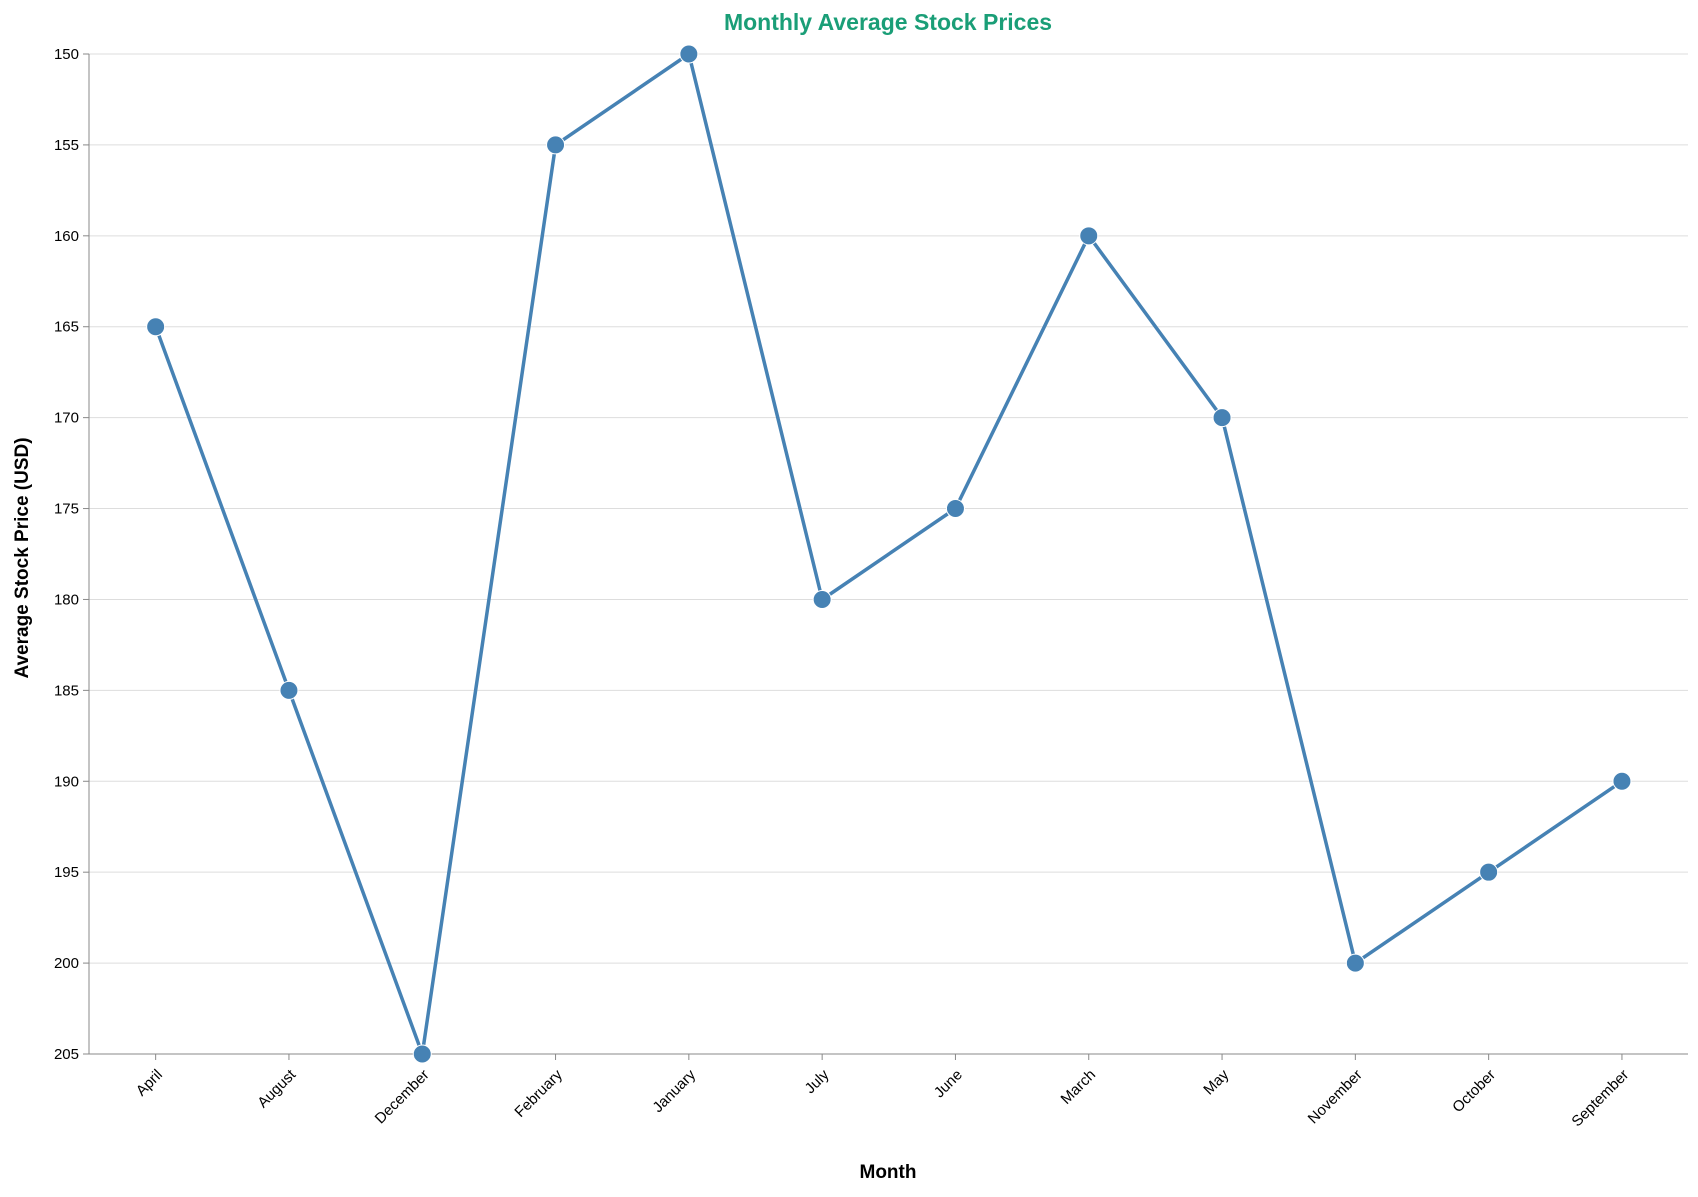 This screenshot has width=1698, height=1197. What do you see at coordinates (888, 1172) in the screenshot?
I see `x-axis-title: Month` at bounding box center [888, 1172].